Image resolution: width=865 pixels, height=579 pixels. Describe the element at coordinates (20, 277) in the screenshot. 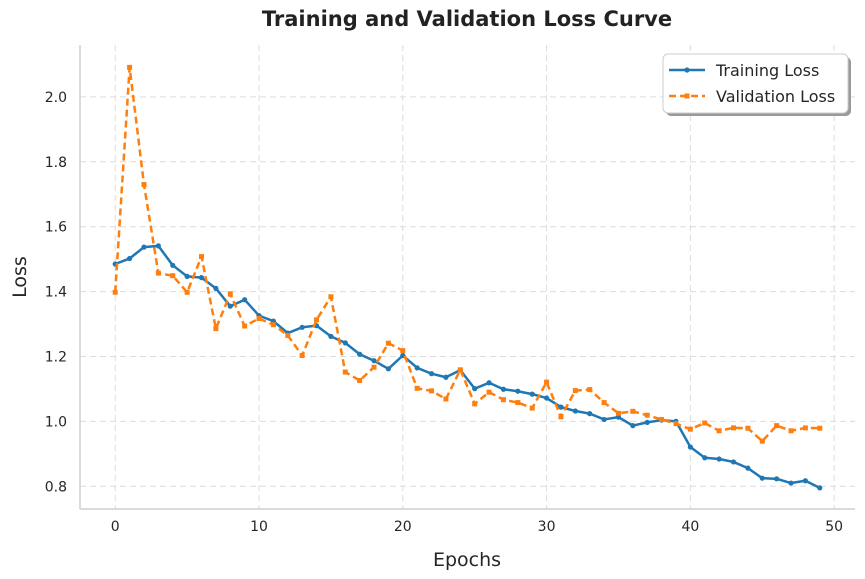

I see `y-axis-label: Loss` at that location.